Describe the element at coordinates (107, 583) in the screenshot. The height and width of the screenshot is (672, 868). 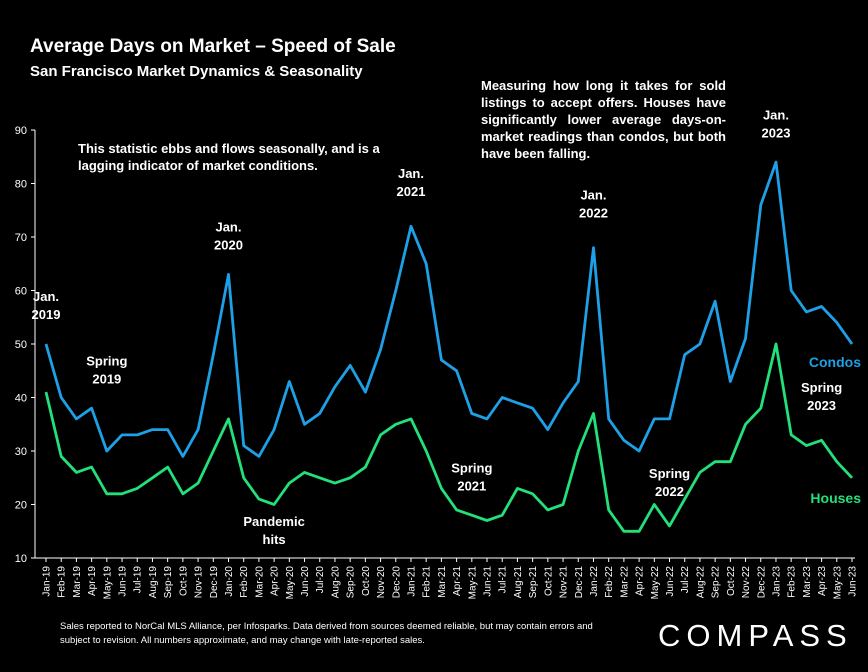
I see `x-tick-label: May-19` at that location.